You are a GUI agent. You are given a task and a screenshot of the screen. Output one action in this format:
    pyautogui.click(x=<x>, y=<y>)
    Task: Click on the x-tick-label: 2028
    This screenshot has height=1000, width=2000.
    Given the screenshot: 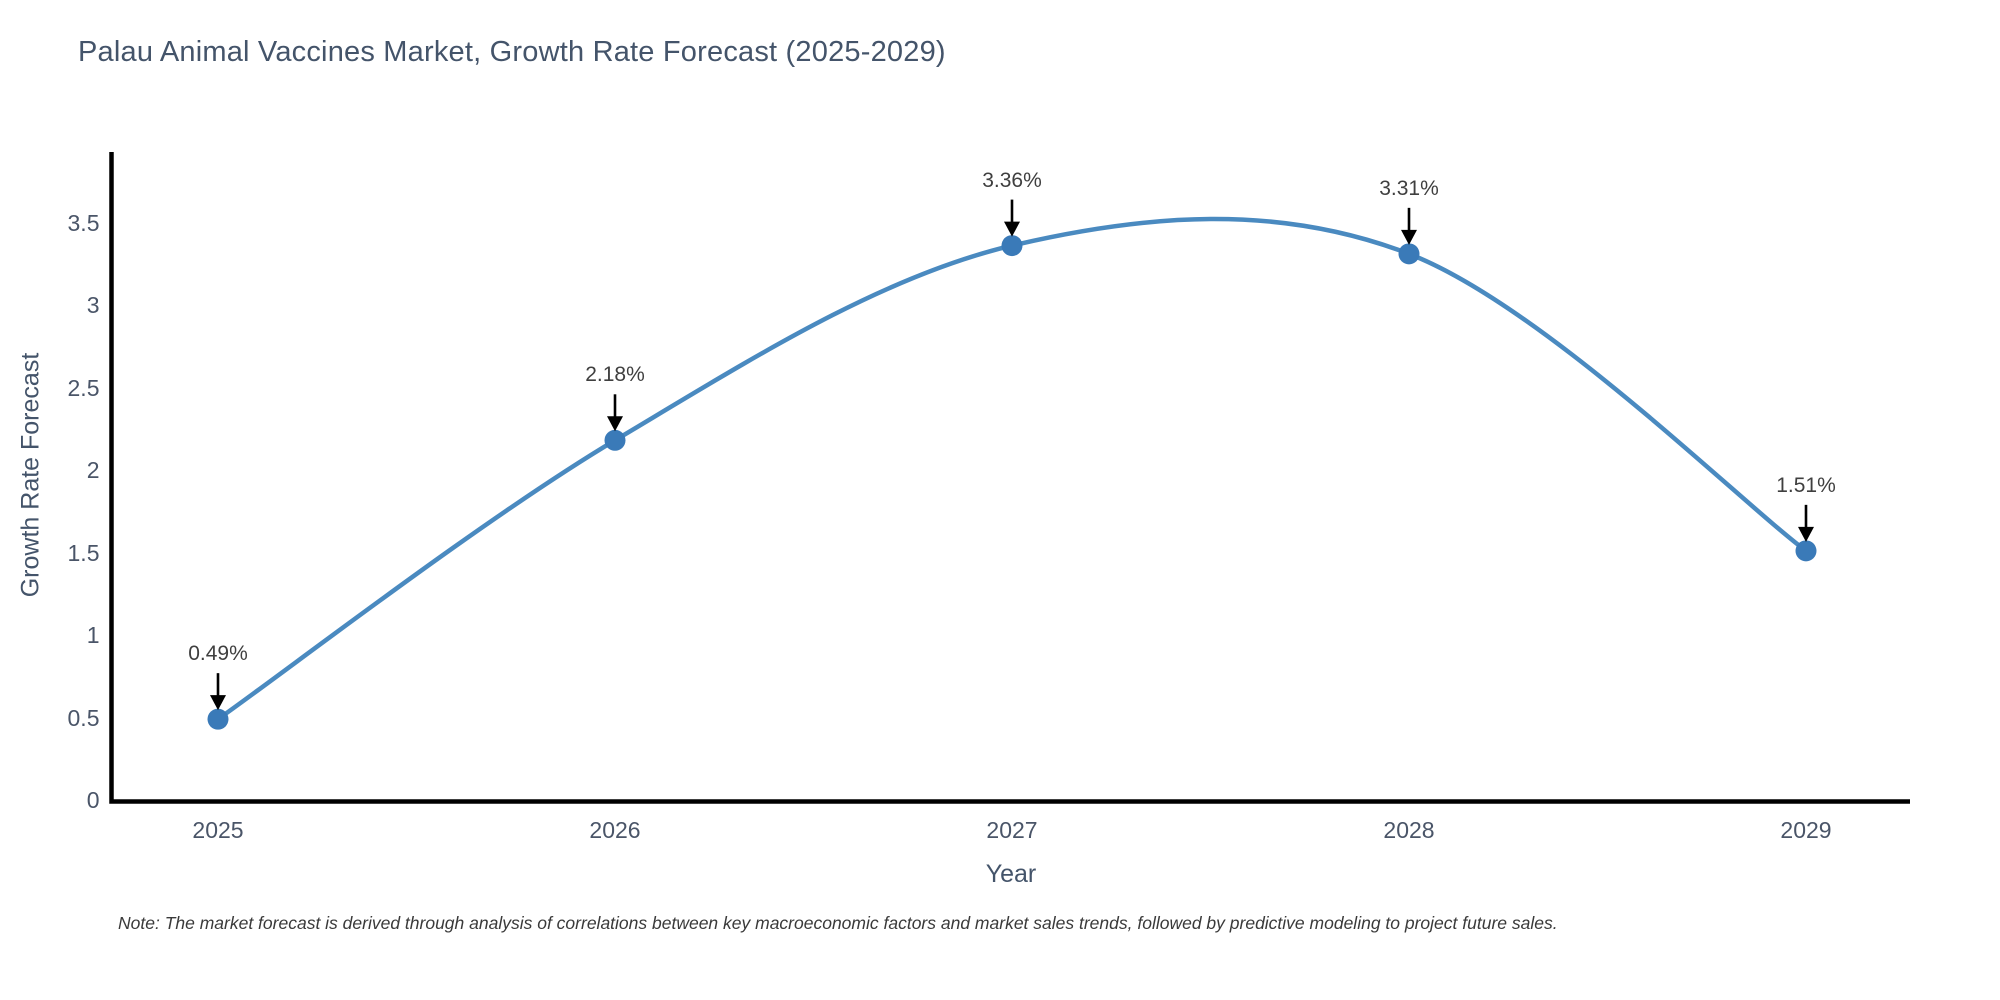 What is the action you would take?
    pyautogui.click(x=1409, y=829)
    